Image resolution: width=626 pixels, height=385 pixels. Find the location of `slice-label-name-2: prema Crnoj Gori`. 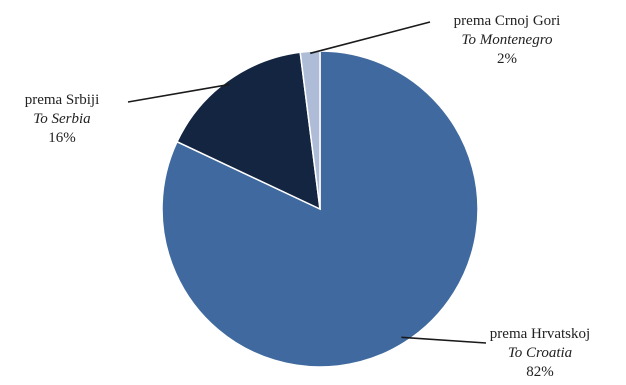

slice-label-name-2: prema Crnoj Gori is located at coordinates (507, 21).